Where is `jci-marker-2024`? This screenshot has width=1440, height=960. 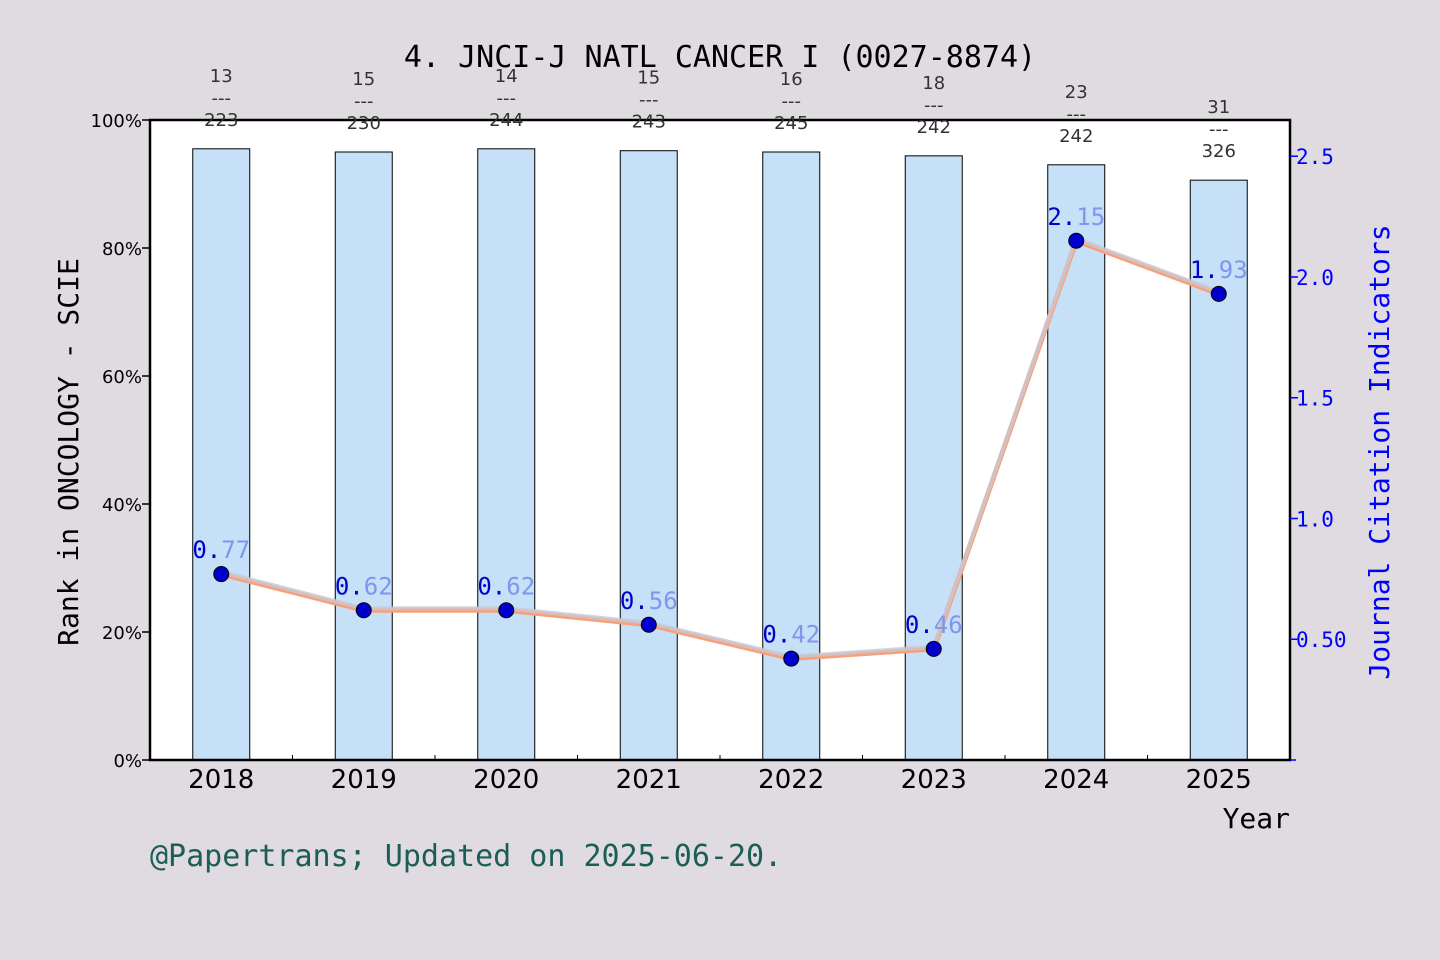
jci-marker-2024 is located at coordinates (1076, 240).